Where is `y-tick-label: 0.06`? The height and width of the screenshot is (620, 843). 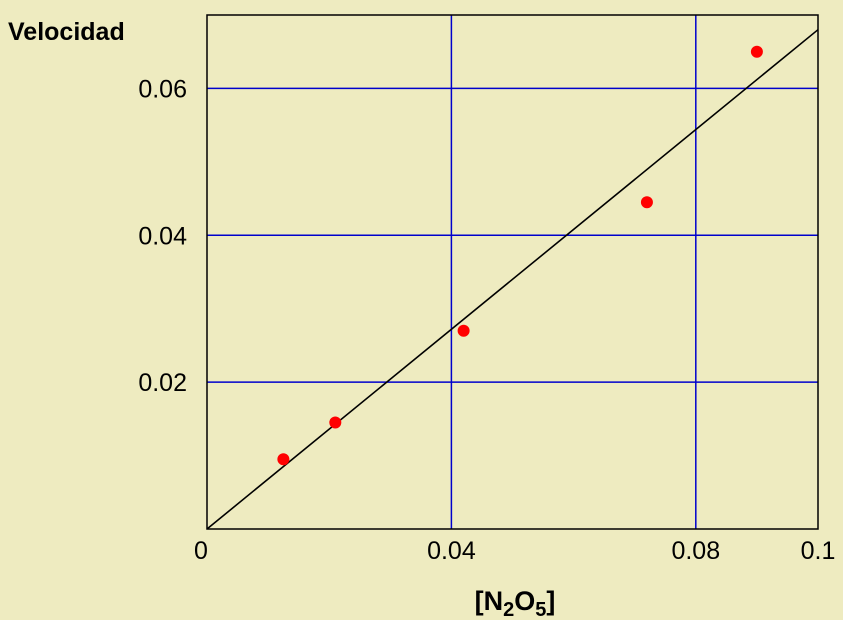
y-tick-label: 0.06 is located at coordinates (162, 89).